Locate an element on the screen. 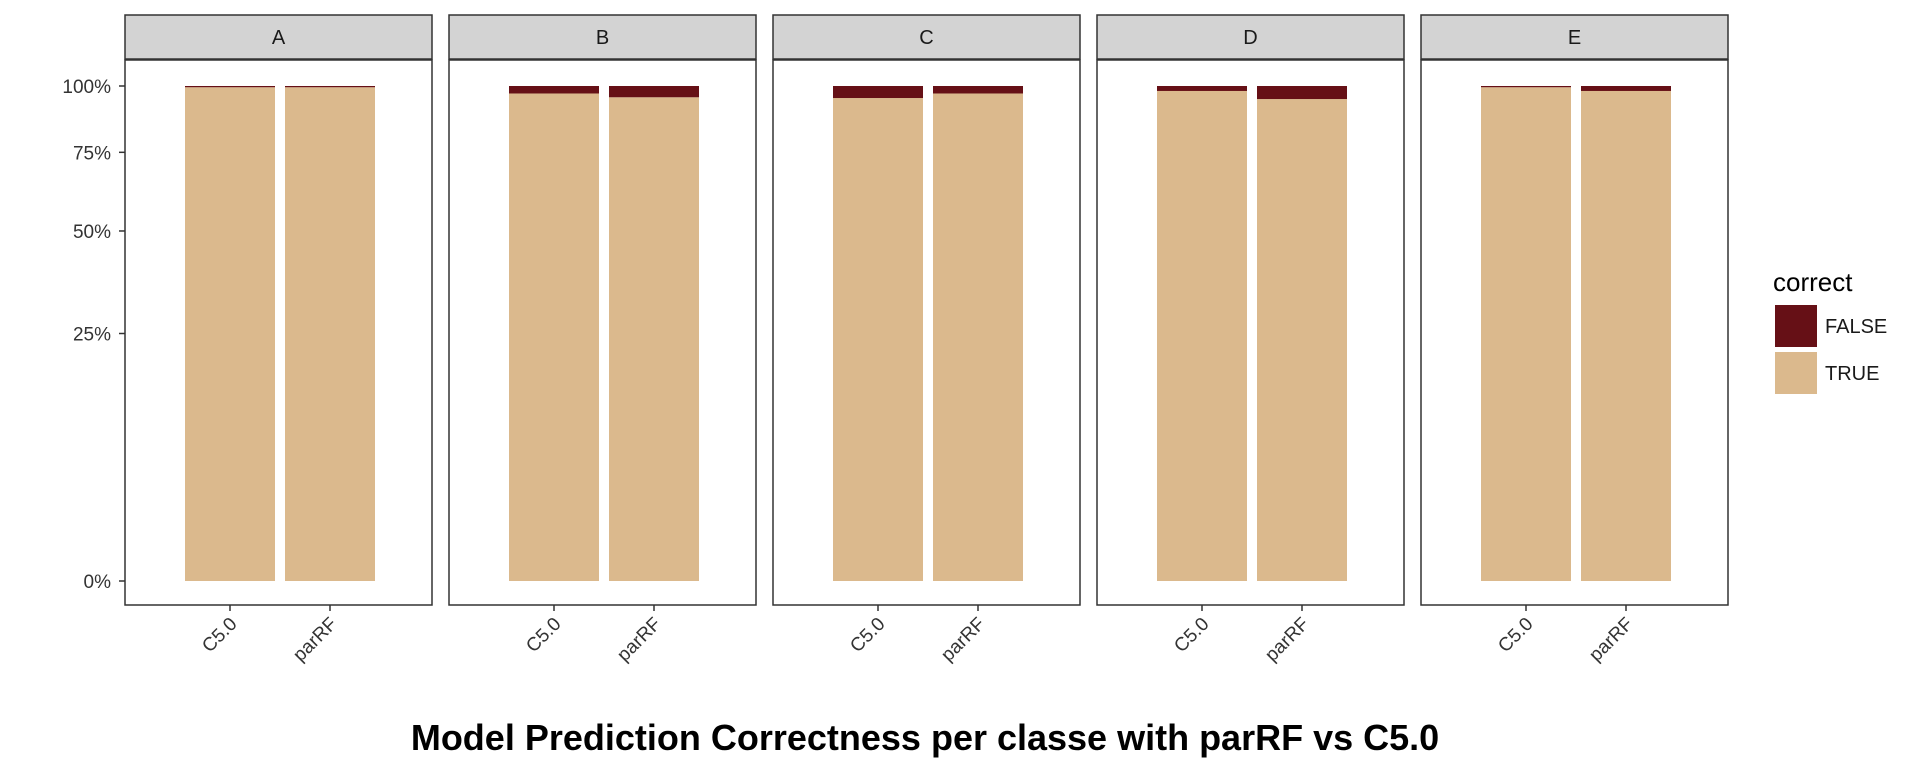  legend: correct FALSE TRUE is located at coordinates (1830, 330).